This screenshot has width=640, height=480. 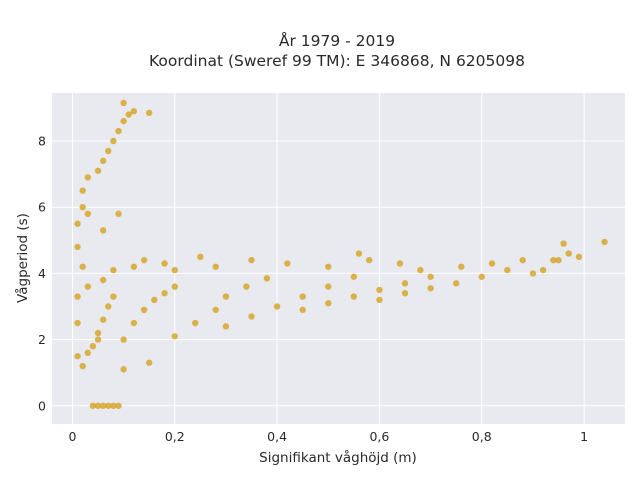 What do you see at coordinates (482, 436) in the screenshot?
I see `x-tick-label: 0,8` at bounding box center [482, 436].